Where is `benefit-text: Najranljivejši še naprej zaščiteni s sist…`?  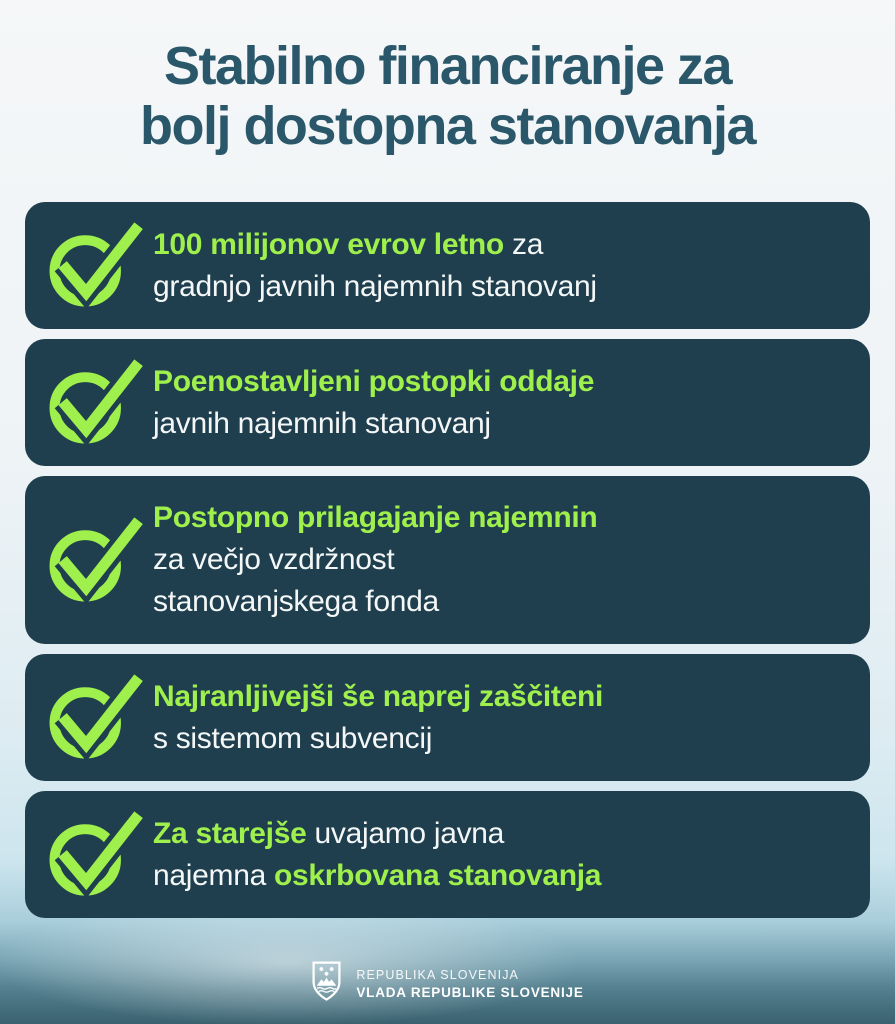 benefit-text: Najranljivejši še naprej zaščiteni s sist… is located at coordinates (378, 718).